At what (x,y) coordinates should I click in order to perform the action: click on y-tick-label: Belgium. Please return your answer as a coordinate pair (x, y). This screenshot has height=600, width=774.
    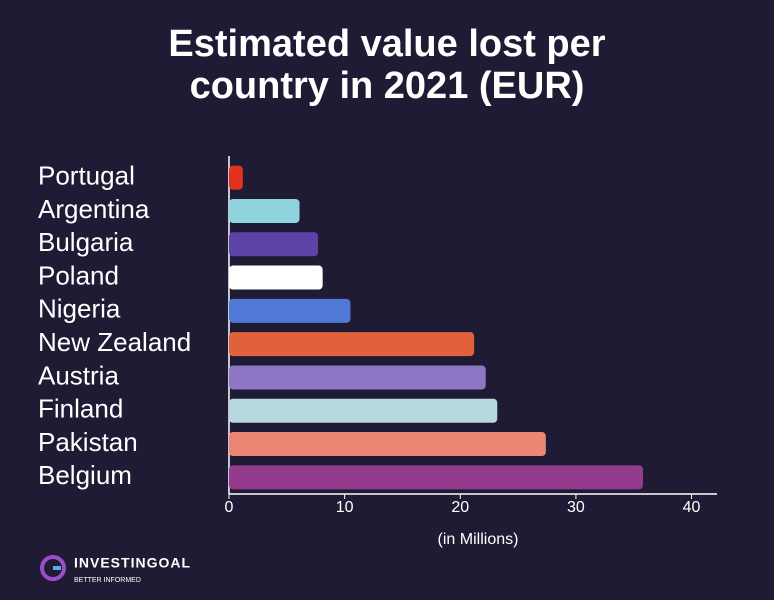
    Looking at the image, I should click on (85, 475).